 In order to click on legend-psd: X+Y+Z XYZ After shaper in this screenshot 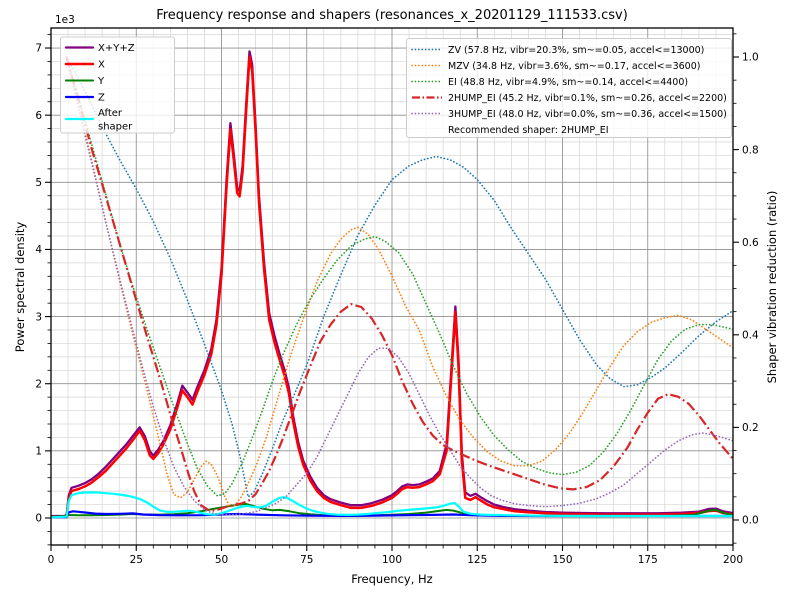, I will do `click(117, 85)`.